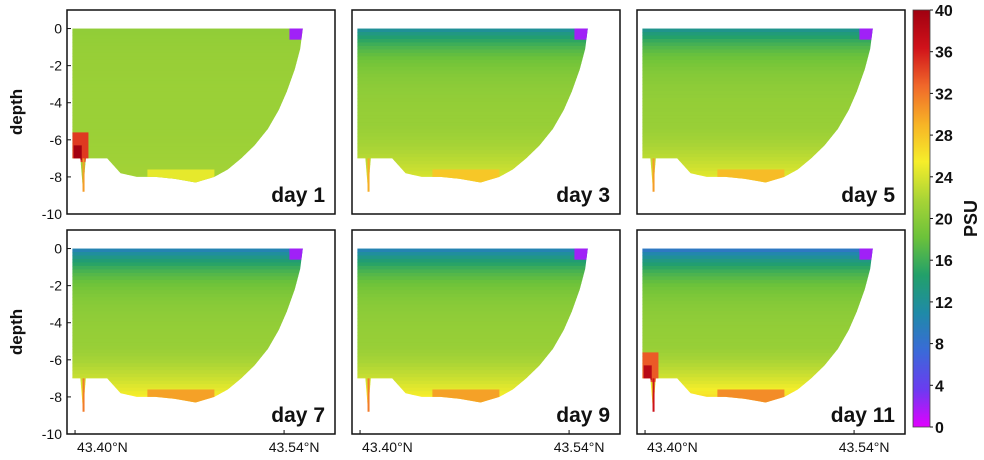 The image size is (984, 460). I want to click on panel-day-1: day 1 0 -2 -4 -6 -8 -10, so click(189, 115).